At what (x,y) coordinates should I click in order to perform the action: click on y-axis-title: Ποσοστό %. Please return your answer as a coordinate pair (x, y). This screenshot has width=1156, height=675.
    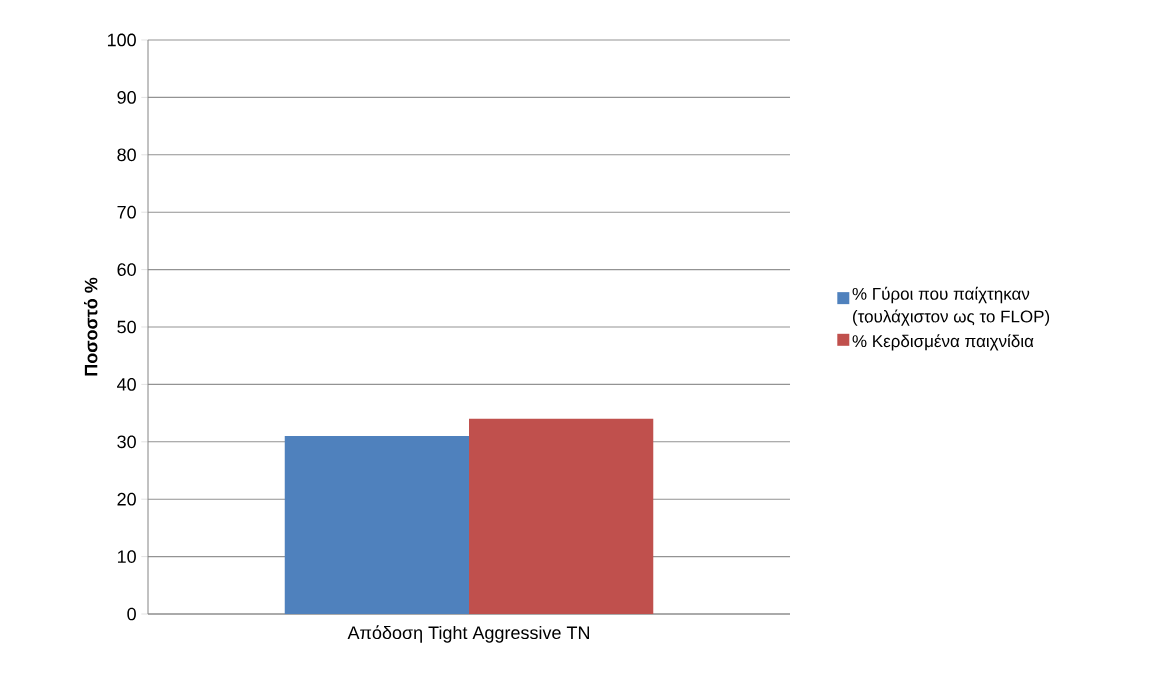
    Looking at the image, I should click on (91, 326).